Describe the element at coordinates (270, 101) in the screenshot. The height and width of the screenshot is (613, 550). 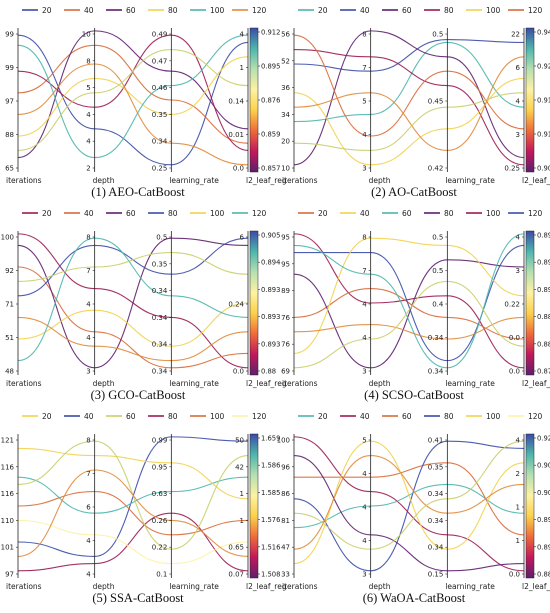
I see `colorbar-tick-label: 0.876` at that location.